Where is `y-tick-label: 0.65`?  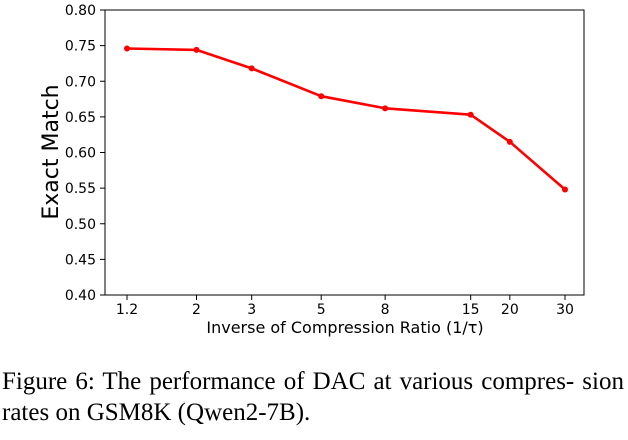
y-tick-label: 0.65 is located at coordinates (80, 118).